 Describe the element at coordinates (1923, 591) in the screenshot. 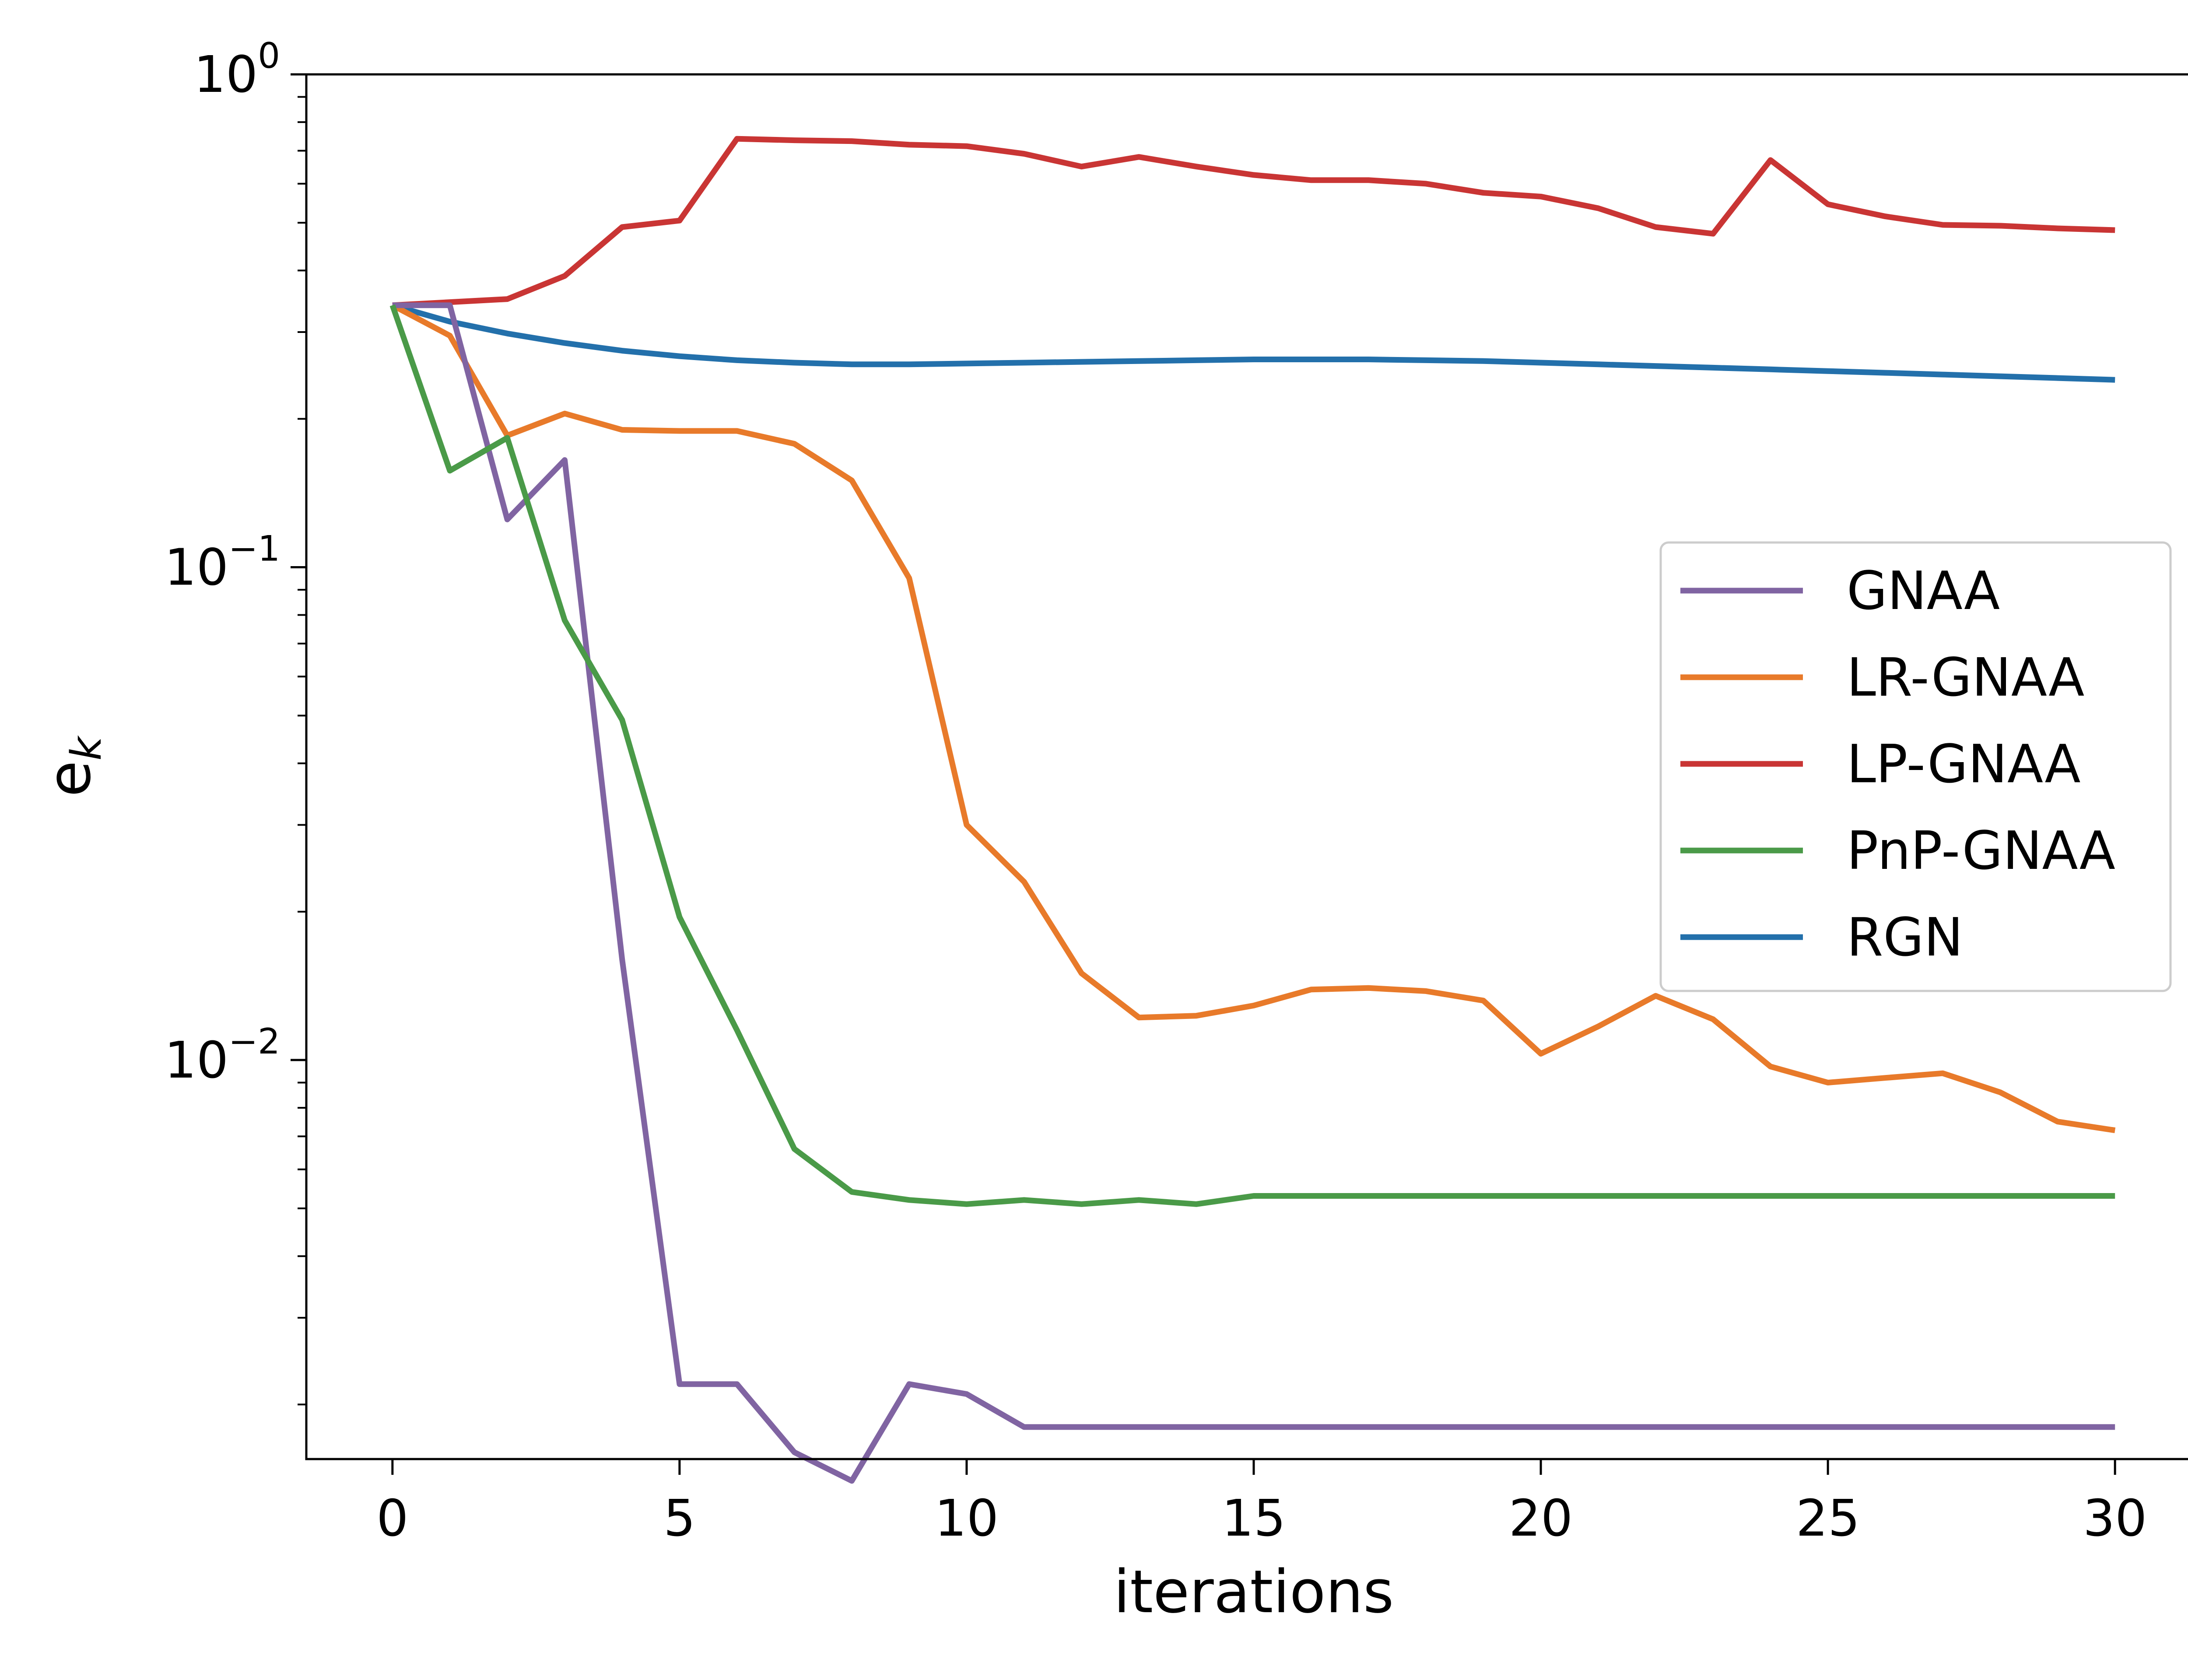

I see `legend-label: GNAA` at that location.